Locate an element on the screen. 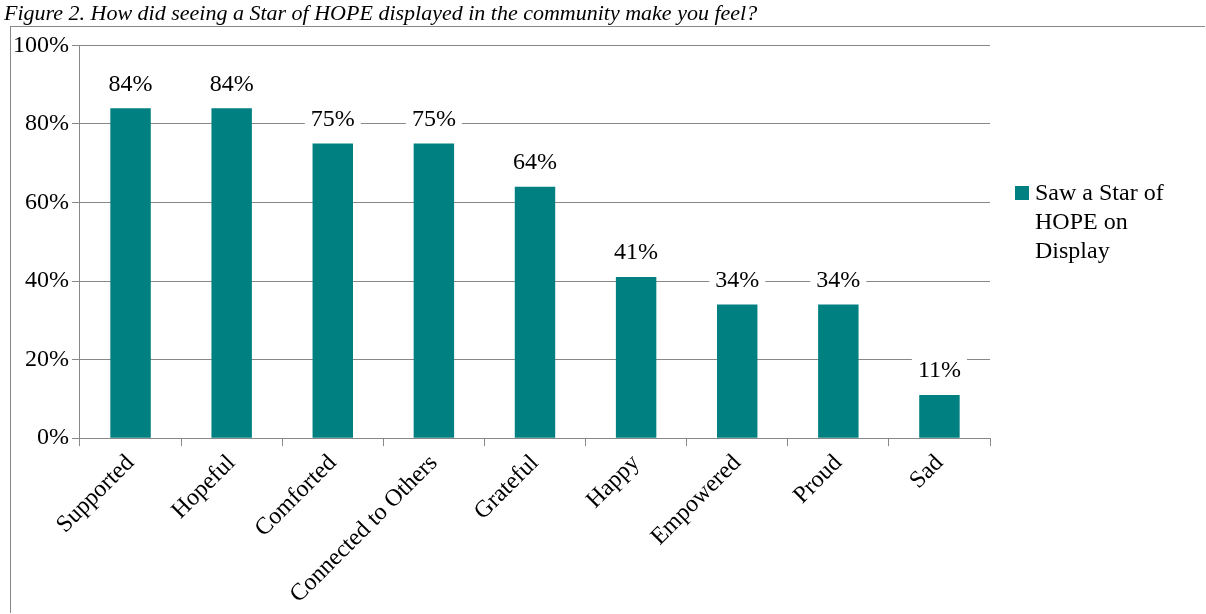  x-tick-label: Sad is located at coordinates (925, 470).